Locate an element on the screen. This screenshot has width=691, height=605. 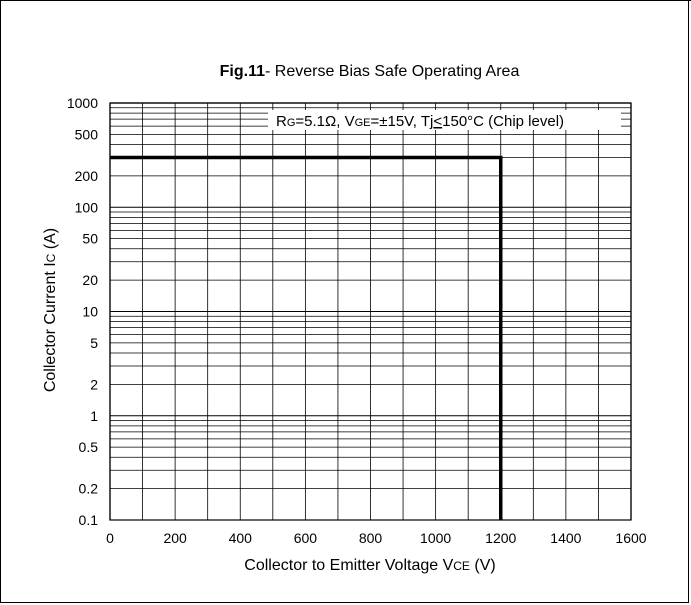
y-tick-label: 200 is located at coordinates (87, 176).